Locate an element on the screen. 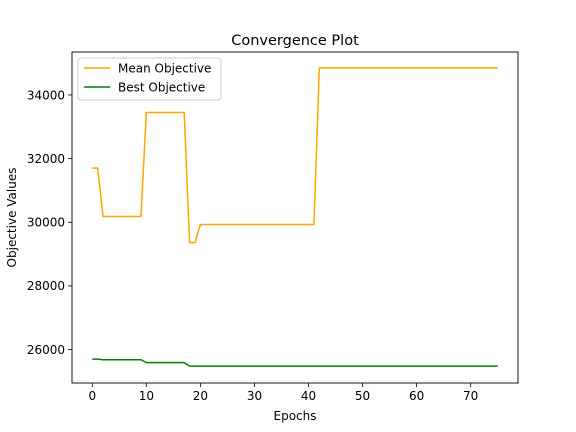  x-tick-label: 10 is located at coordinates (146, 396).